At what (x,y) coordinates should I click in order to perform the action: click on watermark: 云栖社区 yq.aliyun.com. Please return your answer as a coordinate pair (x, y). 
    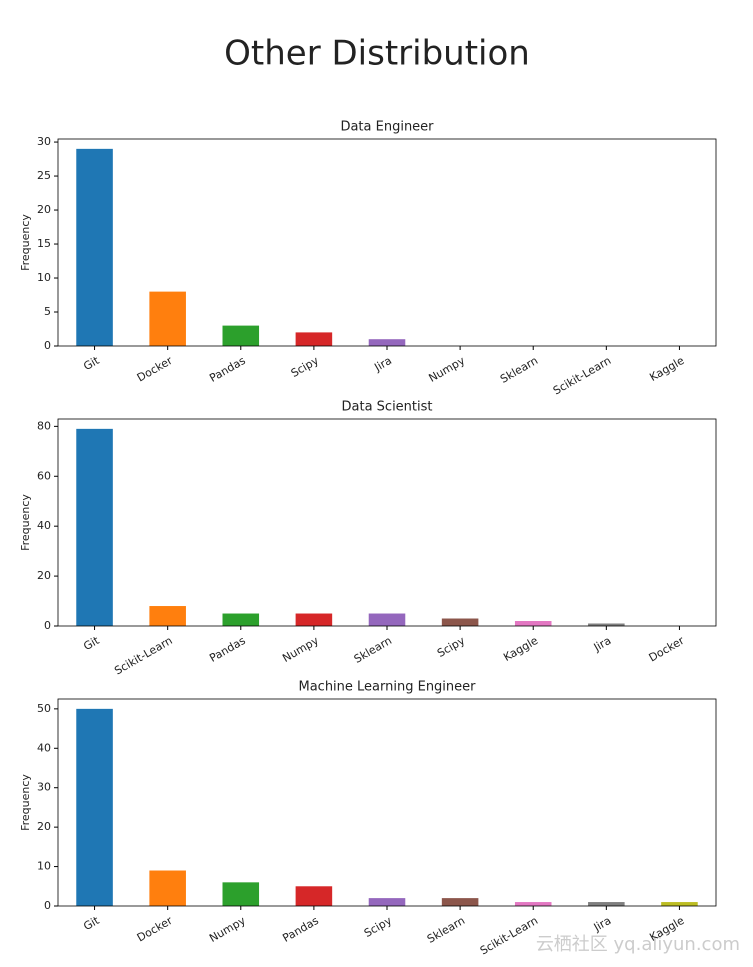
    Looking at the image, I should click on (638, 944).